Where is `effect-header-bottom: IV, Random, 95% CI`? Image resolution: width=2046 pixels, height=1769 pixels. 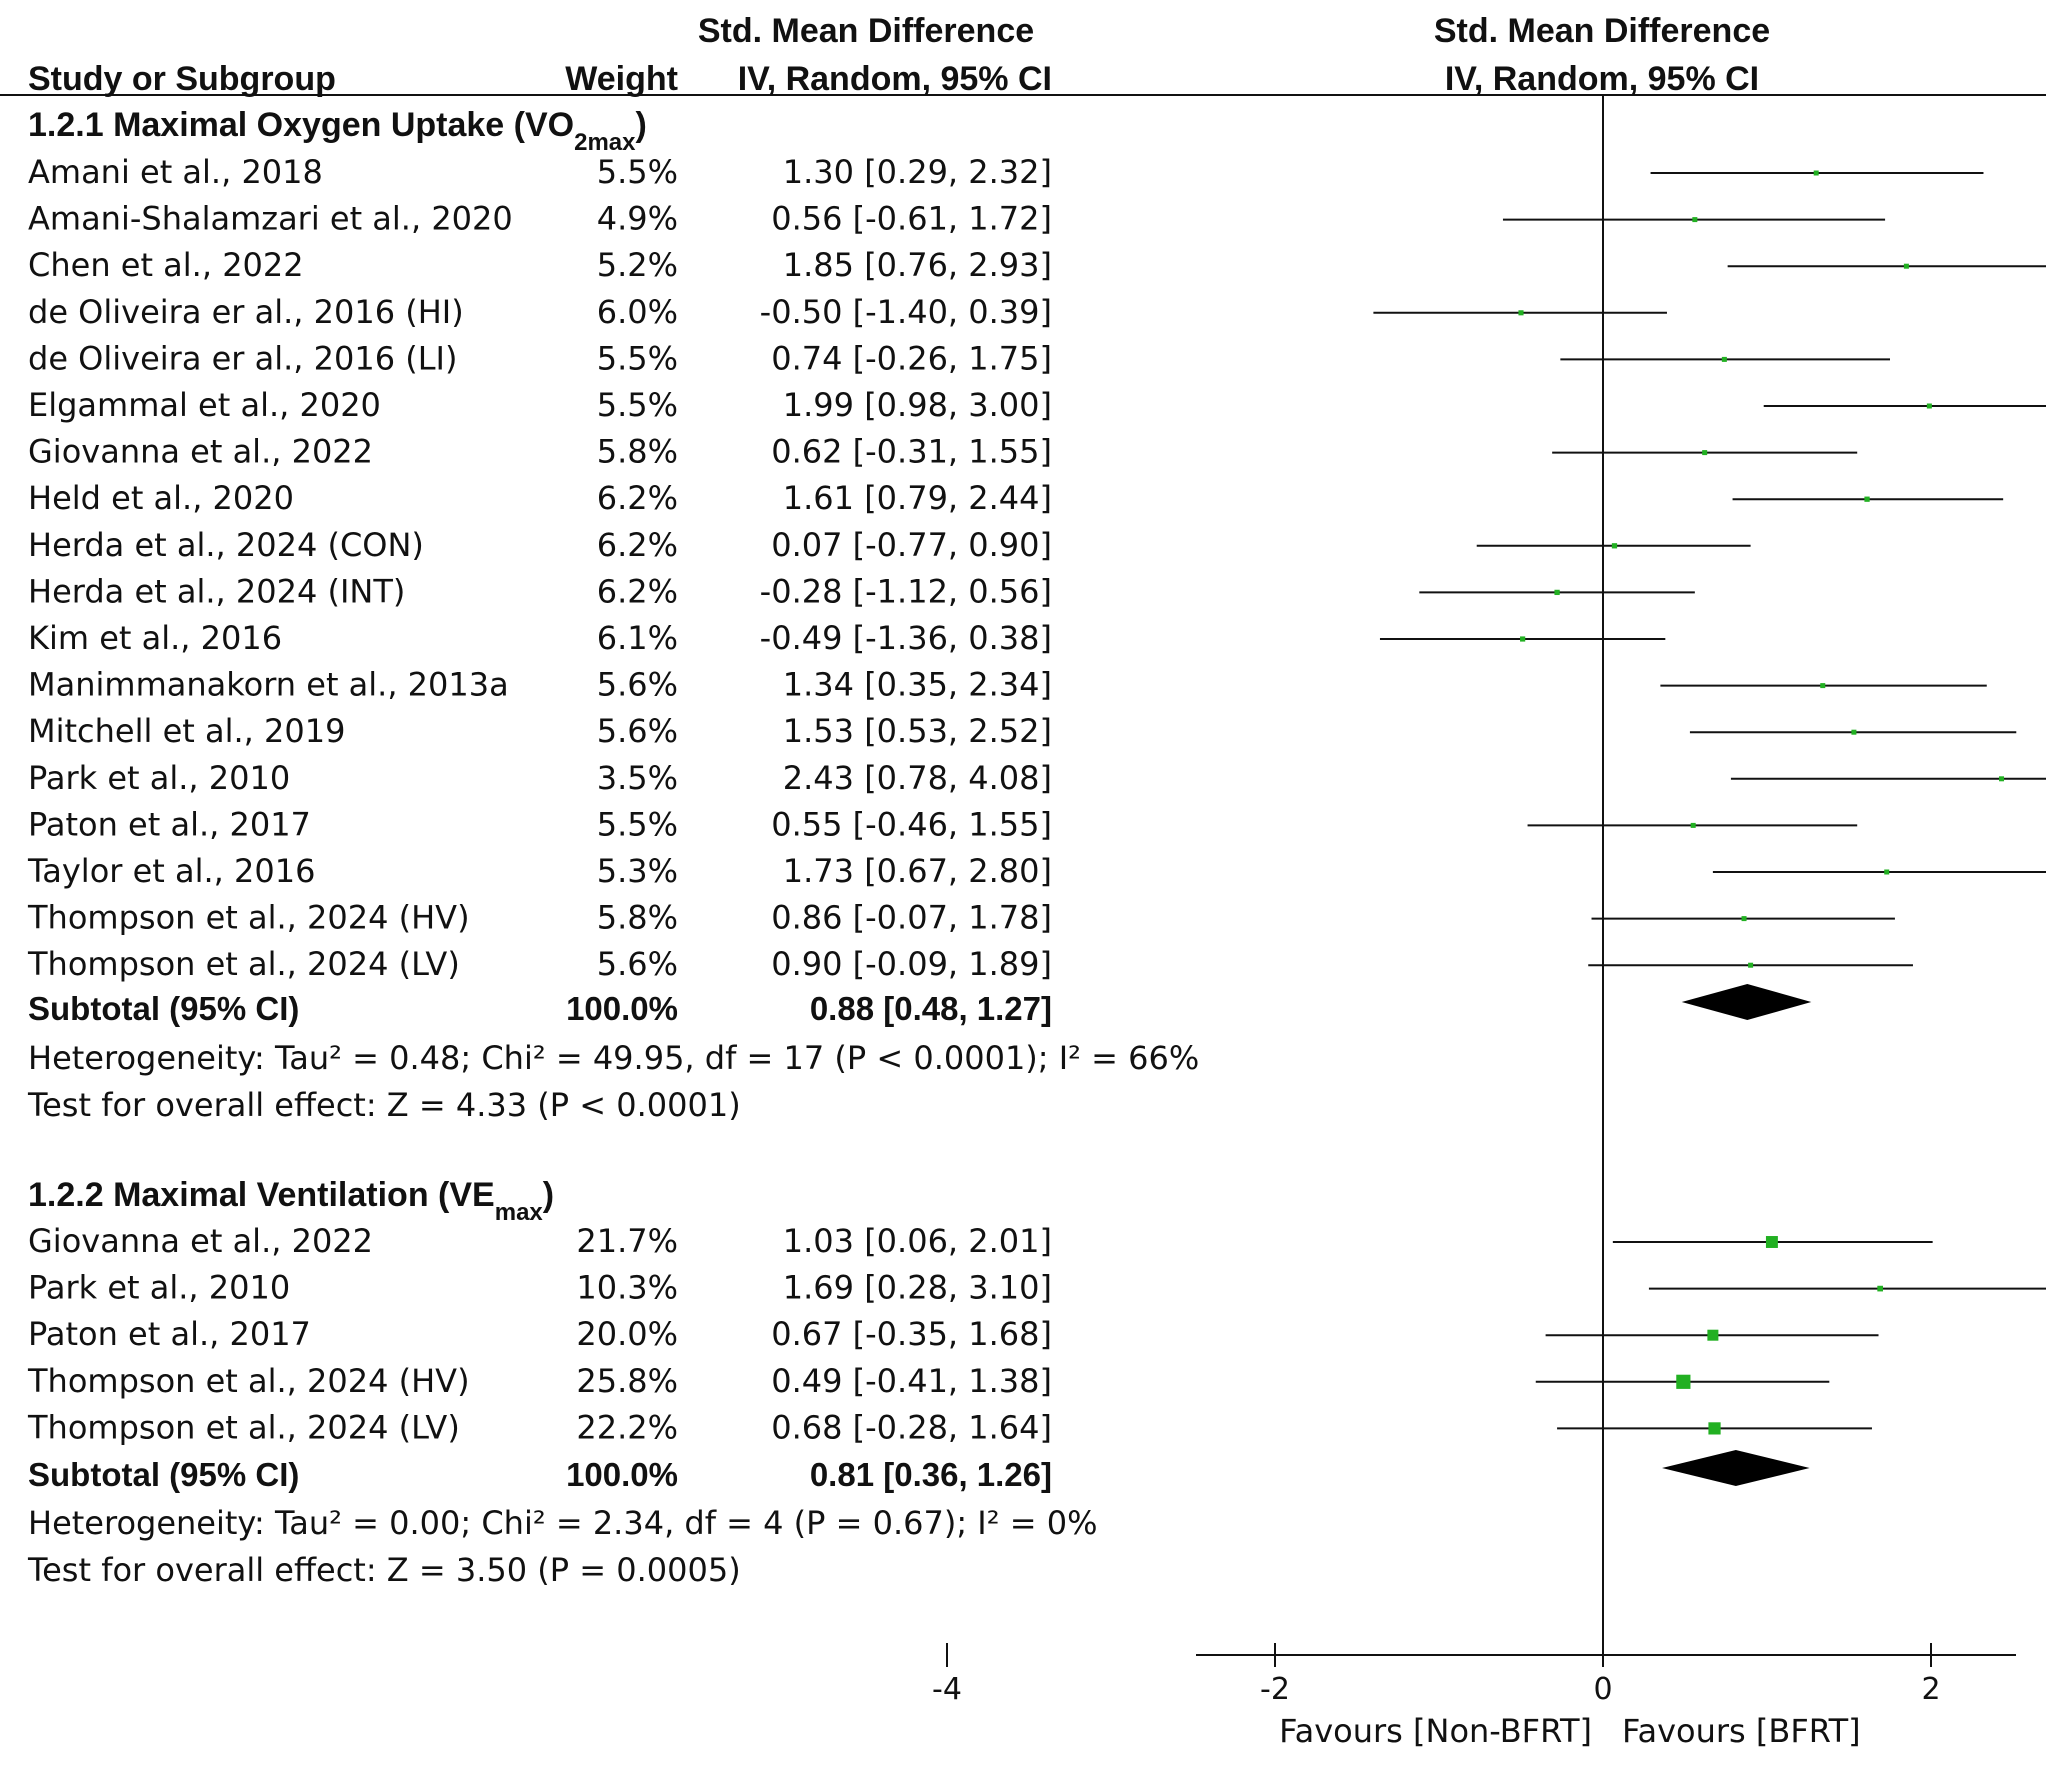 effect-header-bottom: IV, Random, 95% CI is located at coordinates (895, 79).